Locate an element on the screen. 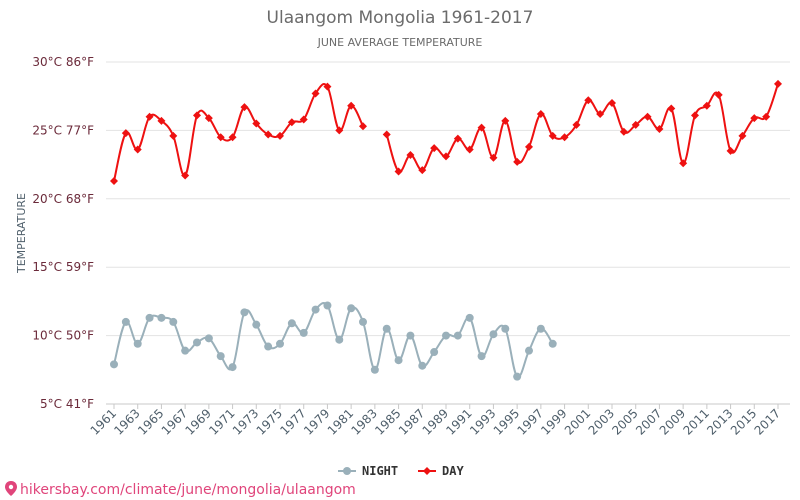 The width and height of the screenshot is (800, 500). x-tick-label: 1985 is located at coordinates (387, 421).